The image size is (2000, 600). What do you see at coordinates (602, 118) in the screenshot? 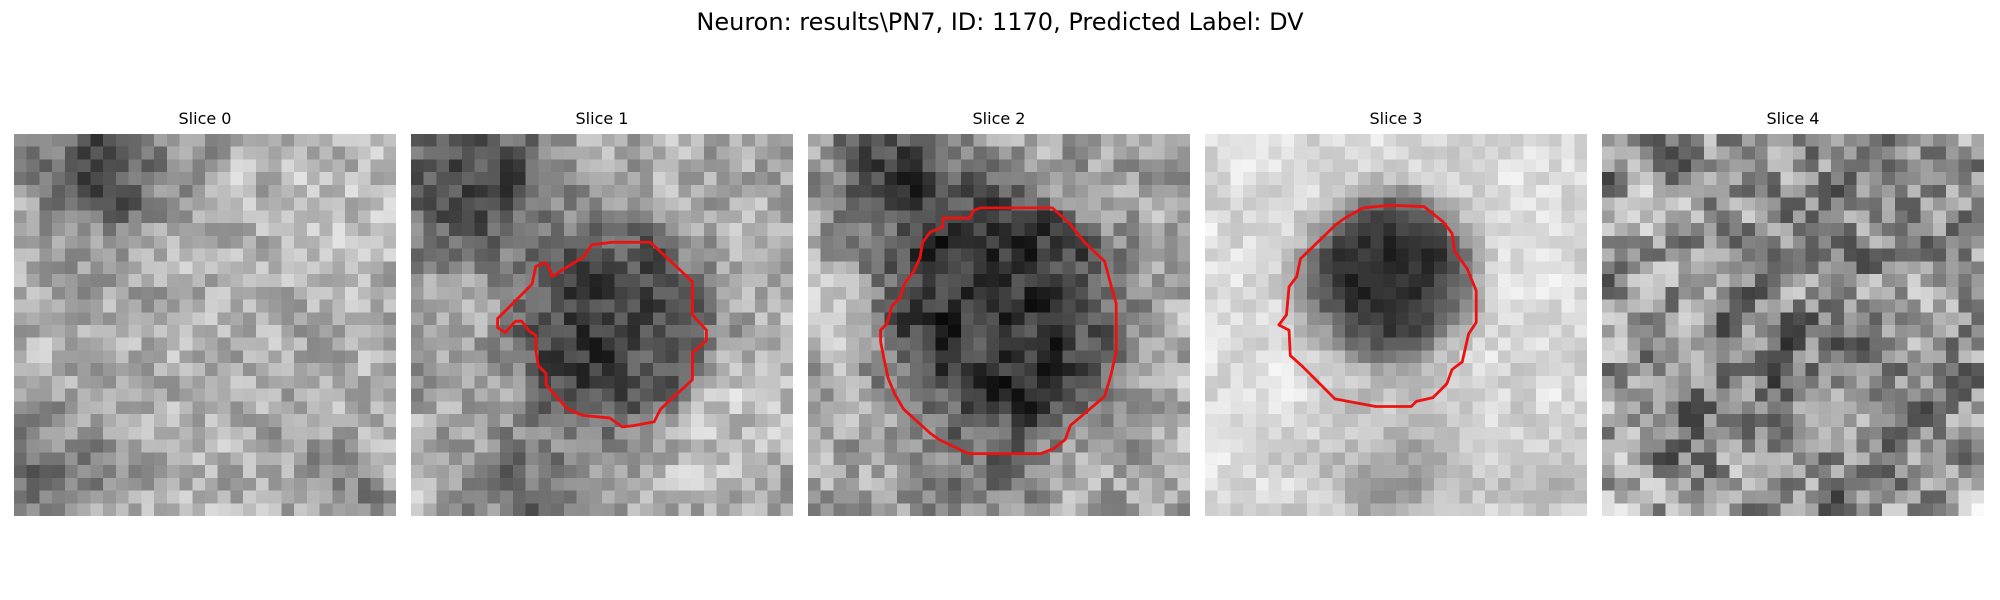
I see `slice-title: Slice 1` at bounding box center [602, 118].